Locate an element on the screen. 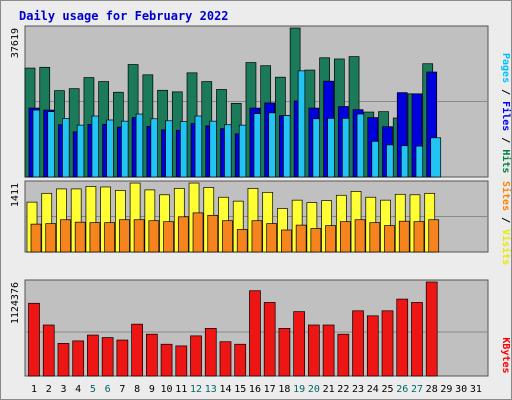  x-tick-label: 17 is located at coordinates (270, 389).